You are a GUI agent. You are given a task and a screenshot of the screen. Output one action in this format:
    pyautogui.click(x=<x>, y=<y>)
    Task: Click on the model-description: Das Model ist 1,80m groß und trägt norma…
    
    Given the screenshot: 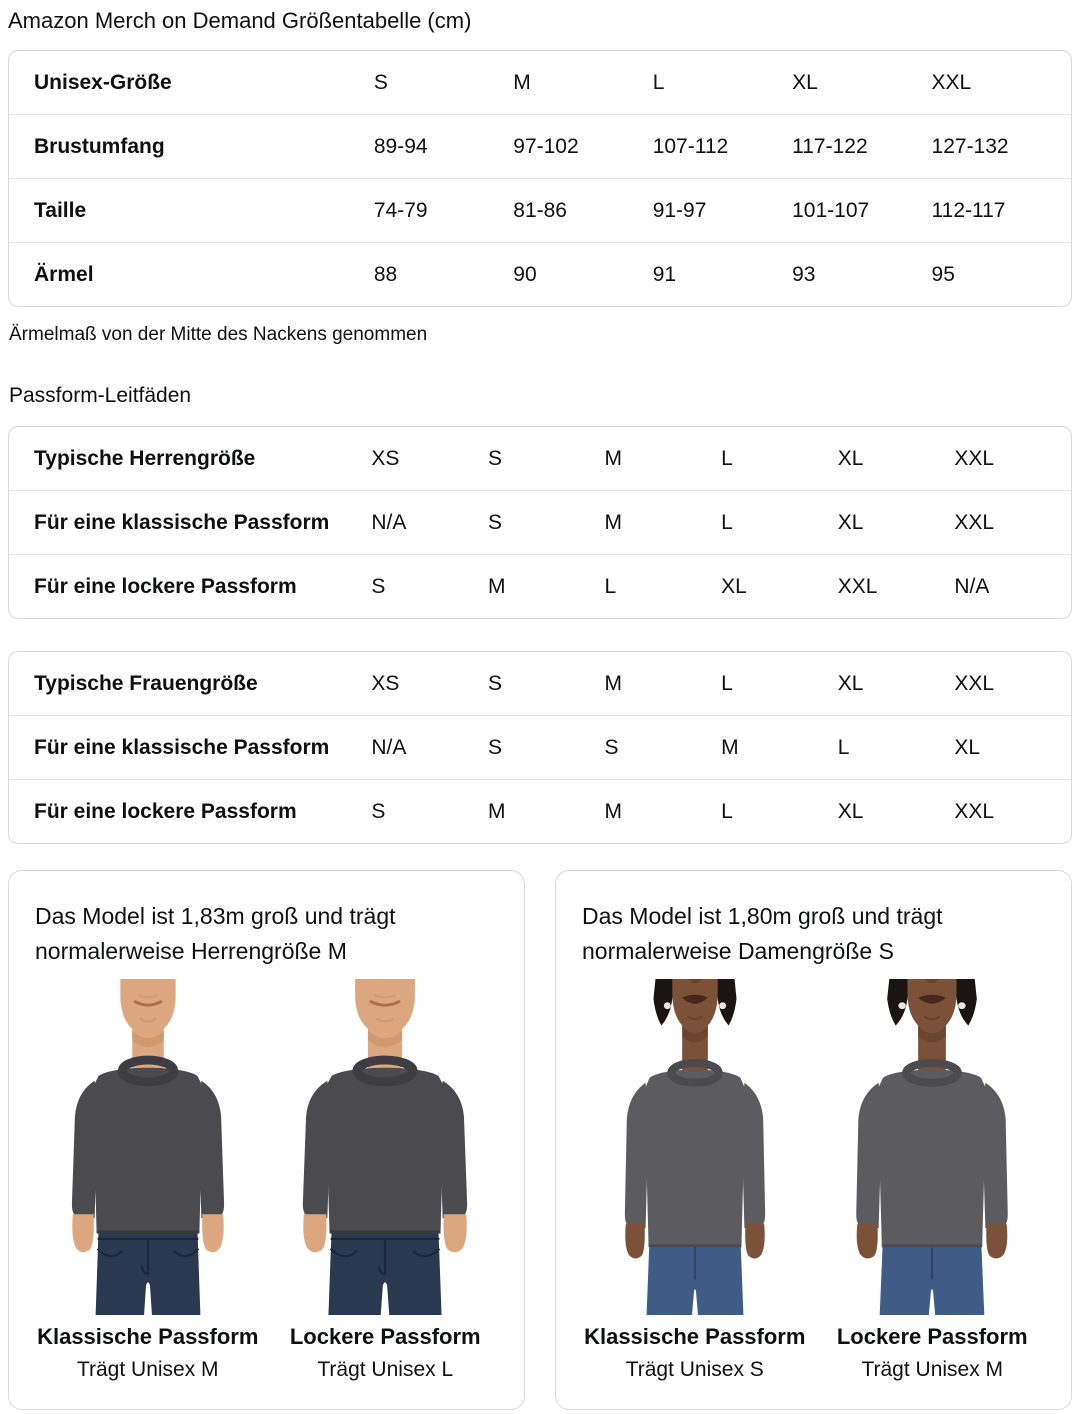 What is the action you would take?
    pyautogui.click(x=762, y=933)
    